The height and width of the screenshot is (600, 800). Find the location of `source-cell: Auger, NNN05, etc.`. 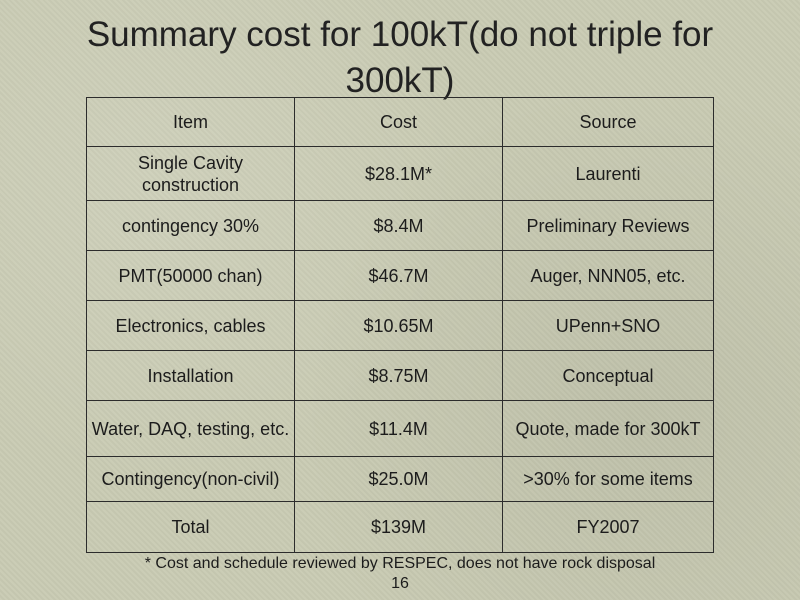

source-cell: Auger, NNN05, etc. is located at coordinates (608, 275).